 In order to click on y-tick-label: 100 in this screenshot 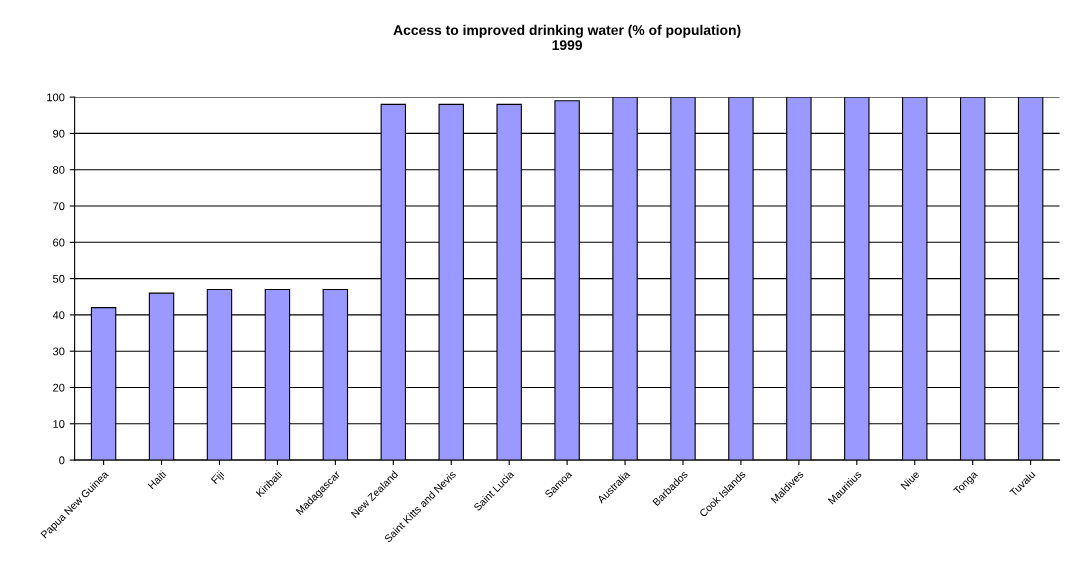, I will do `click(56, 97)`.